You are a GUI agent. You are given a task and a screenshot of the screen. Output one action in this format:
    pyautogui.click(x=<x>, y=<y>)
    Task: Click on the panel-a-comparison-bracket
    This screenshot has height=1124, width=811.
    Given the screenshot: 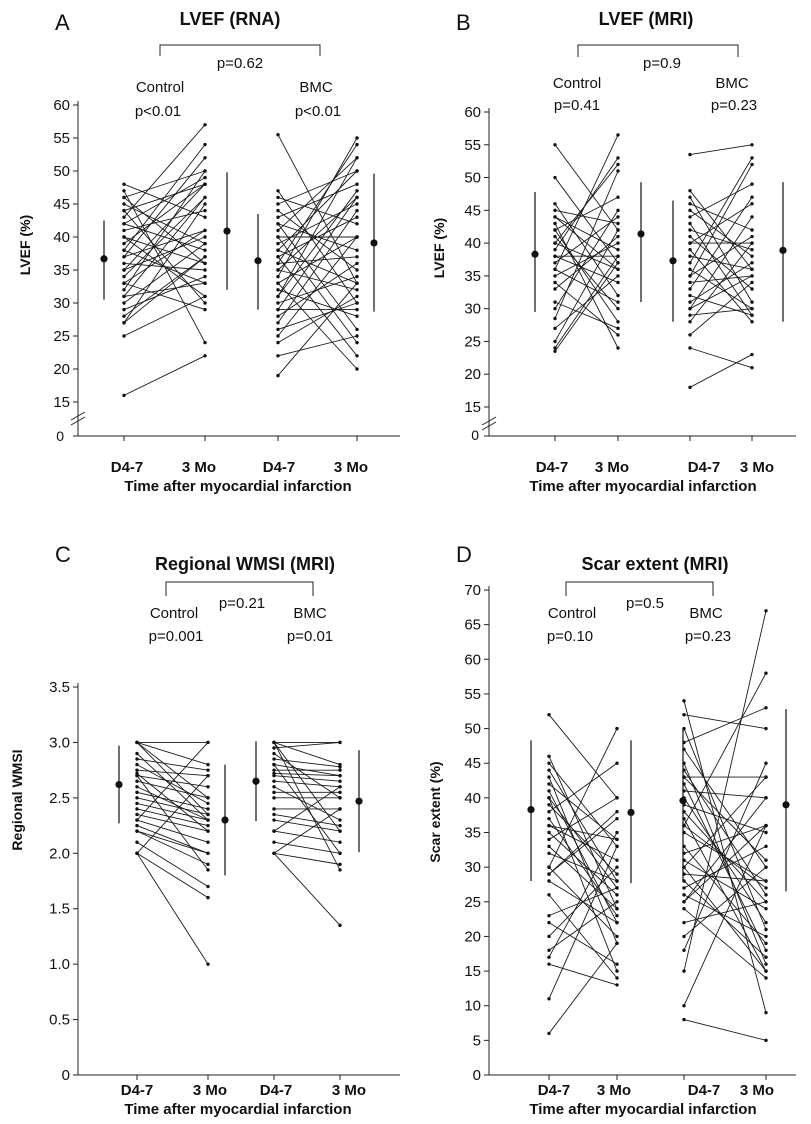 What is the action you would take?
    pyautogui.click(x=240, y=50)
    